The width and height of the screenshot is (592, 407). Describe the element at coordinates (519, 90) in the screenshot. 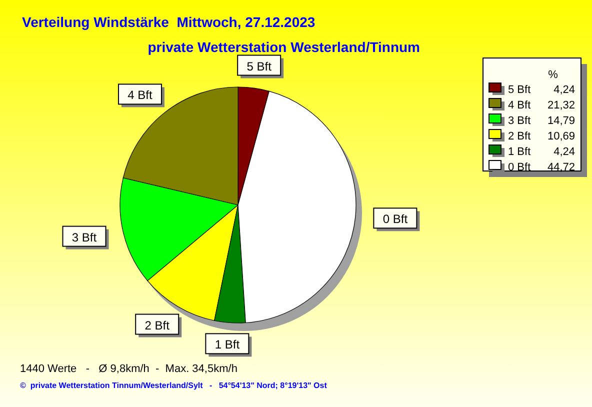

I see `legend-label: 5 Bft` at that location.